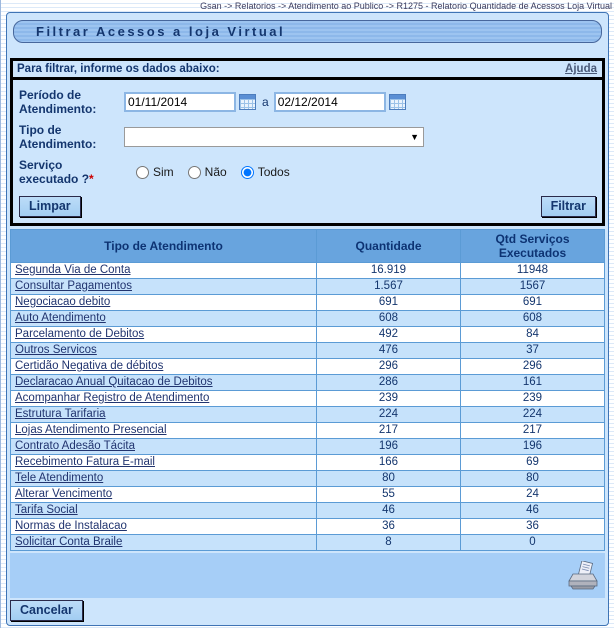 The width and height of the screenshot is (614, 628). Describe the element at coordinates (308, 334) in the screenshot. I see `table-row: Parcelamento de Debitos 492 84` at that location.